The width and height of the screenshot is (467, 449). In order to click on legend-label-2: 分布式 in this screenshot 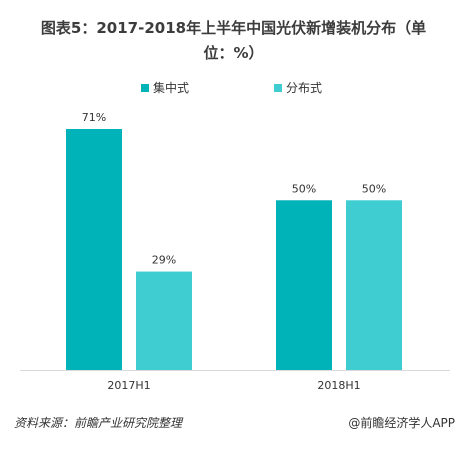, I will do `click(304, 88)`.